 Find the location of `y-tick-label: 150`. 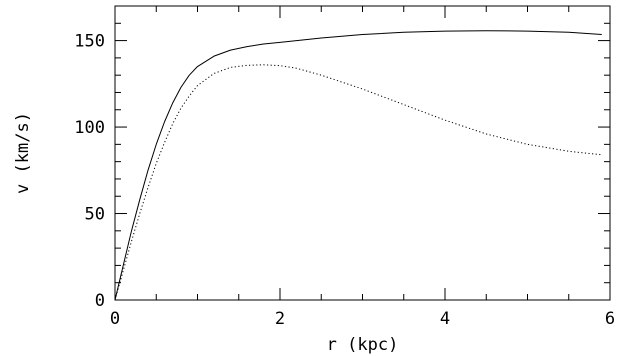

y-tick-label: 150 is located at coordinates (89, 42).